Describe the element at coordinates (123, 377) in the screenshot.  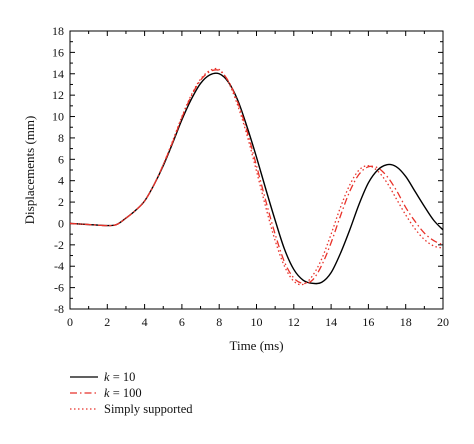
I see `legend-text-part: = 10` at that location.